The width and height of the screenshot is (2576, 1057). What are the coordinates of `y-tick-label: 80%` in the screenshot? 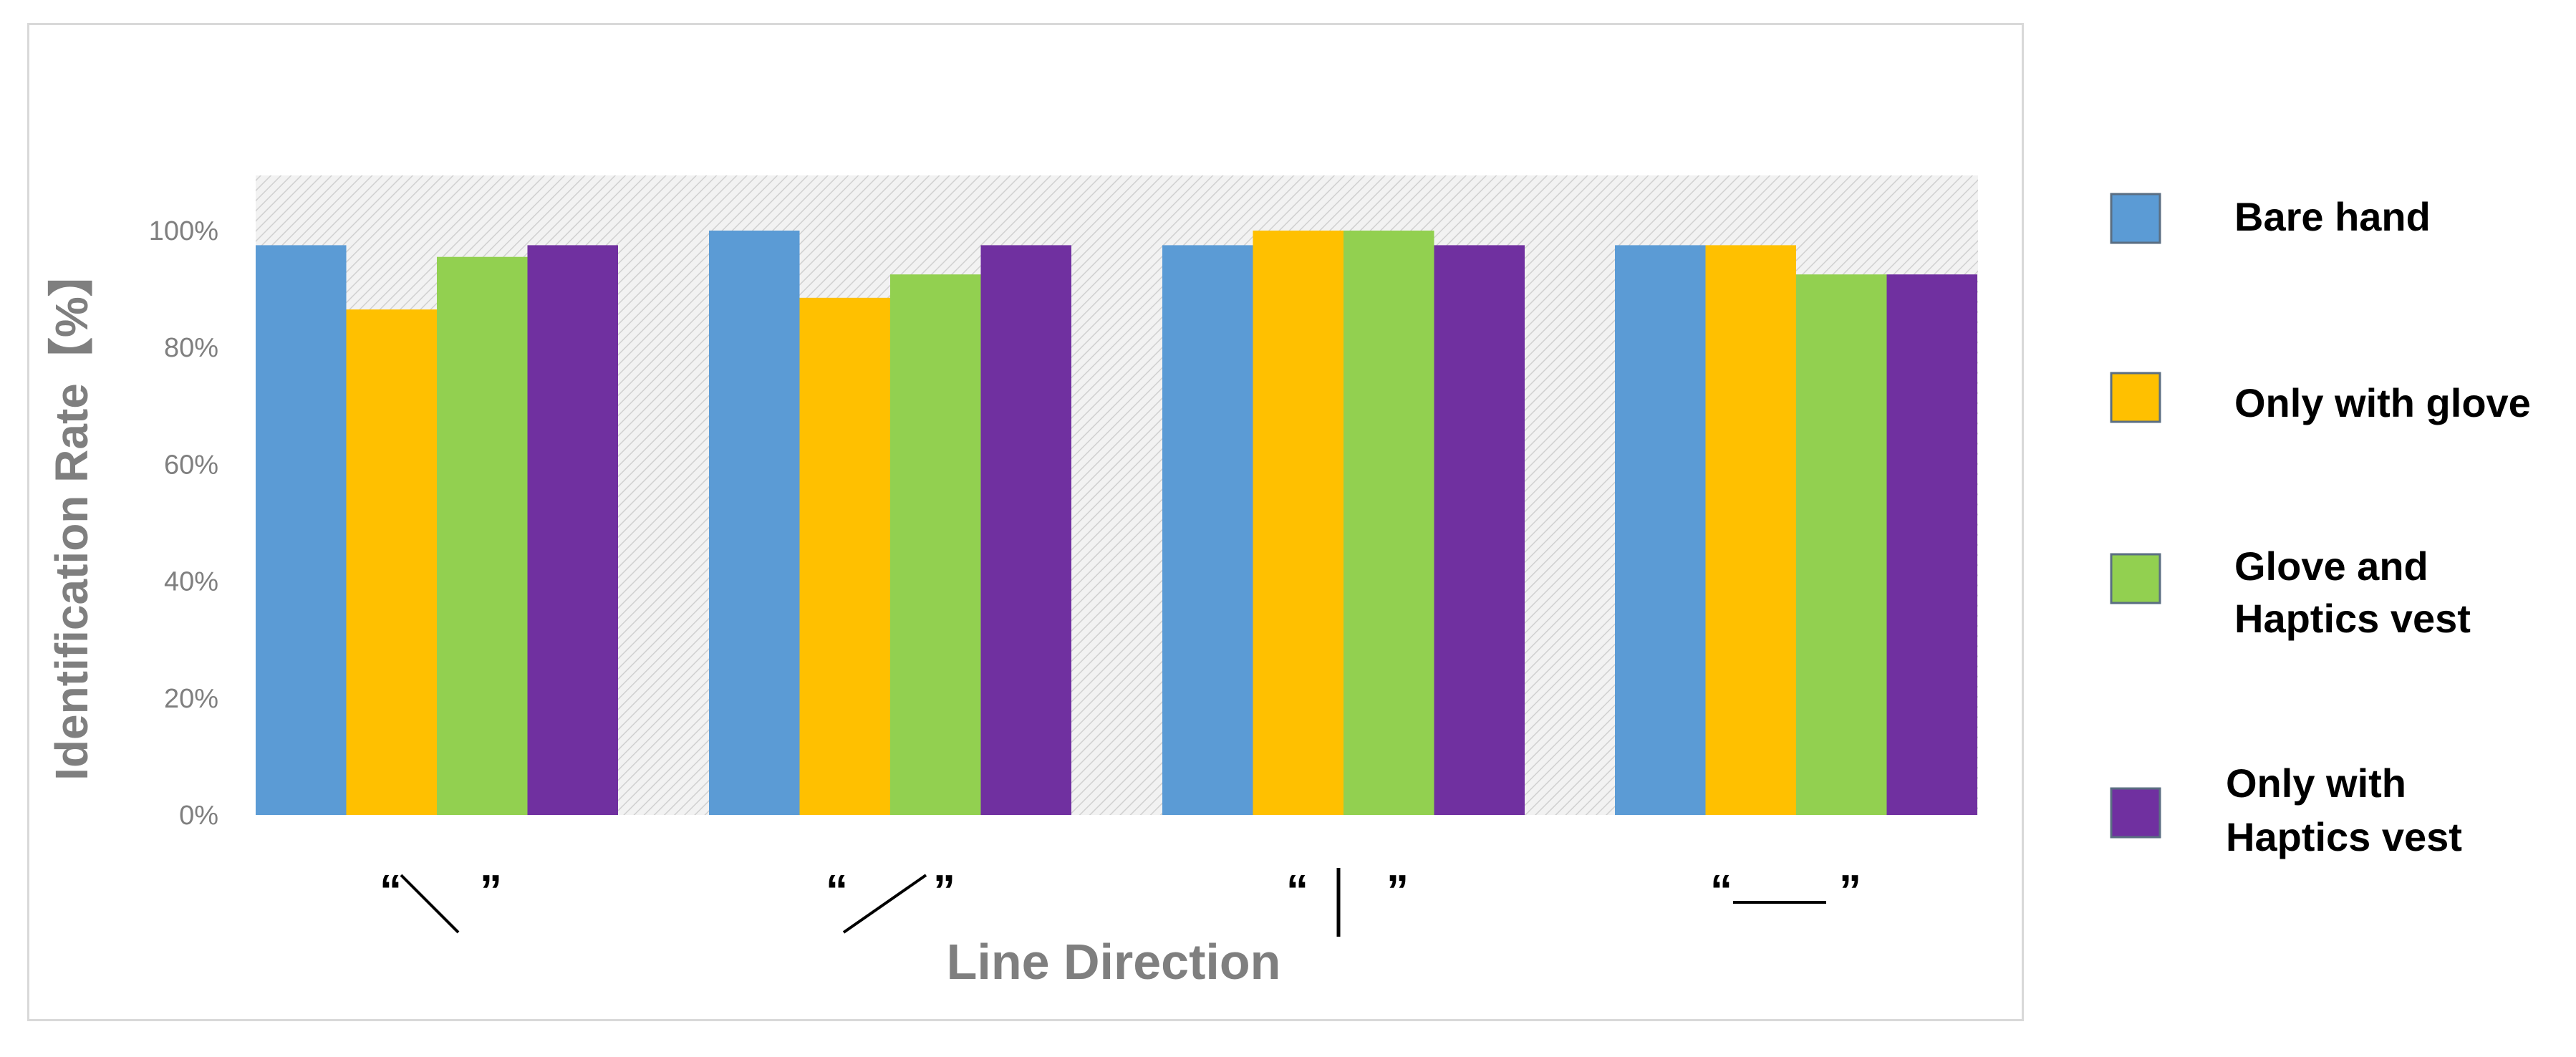 It's located at (191, 348).